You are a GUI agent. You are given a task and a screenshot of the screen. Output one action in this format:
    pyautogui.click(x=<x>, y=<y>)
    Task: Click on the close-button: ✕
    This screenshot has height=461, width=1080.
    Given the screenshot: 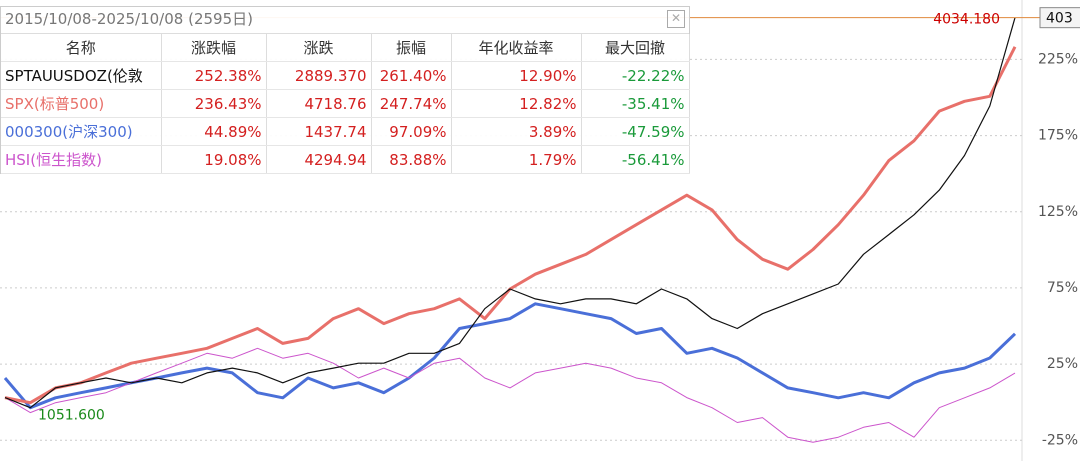 What is the action you would take?
    pyautogui.click(x=676, y=19)
    